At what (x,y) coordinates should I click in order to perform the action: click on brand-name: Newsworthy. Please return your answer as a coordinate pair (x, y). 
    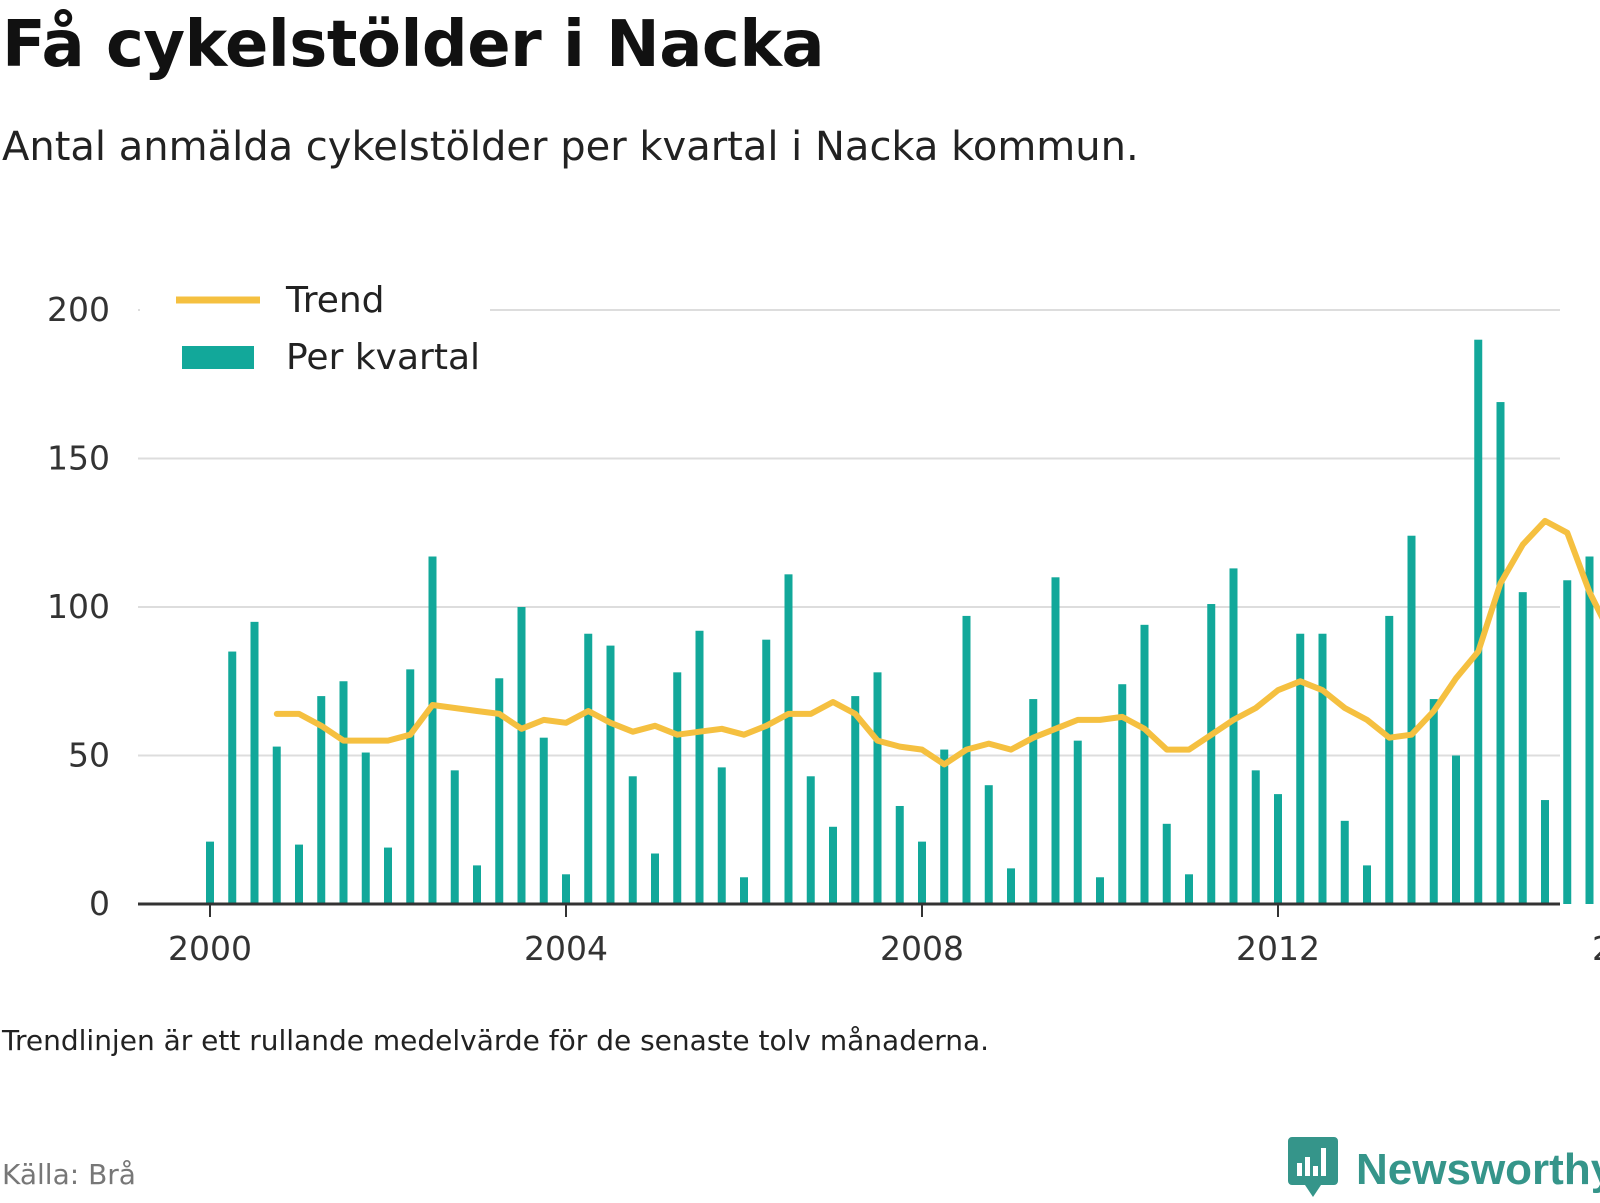
    Looking at the image, I should click on (1478, 1169).